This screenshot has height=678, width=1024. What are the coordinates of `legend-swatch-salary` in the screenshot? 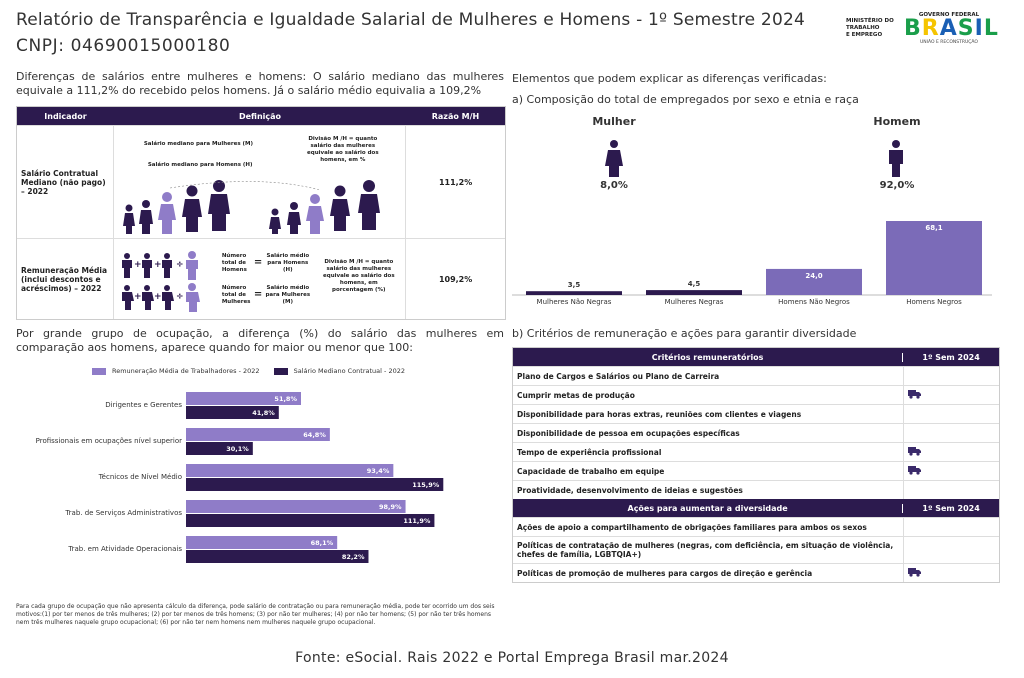 It's located at (280, 371).